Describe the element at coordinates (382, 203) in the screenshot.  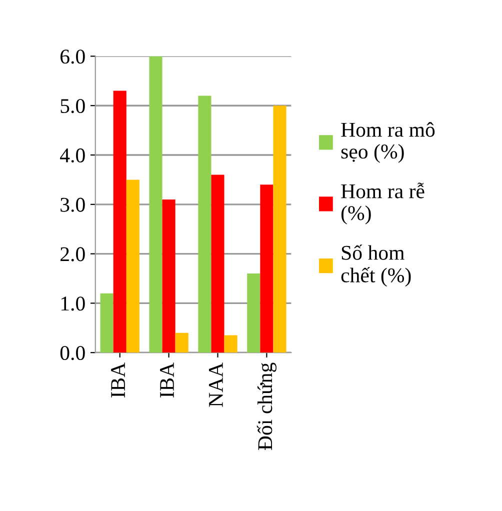
I see `legend-label: Hom ra rễ (%)` at that location.